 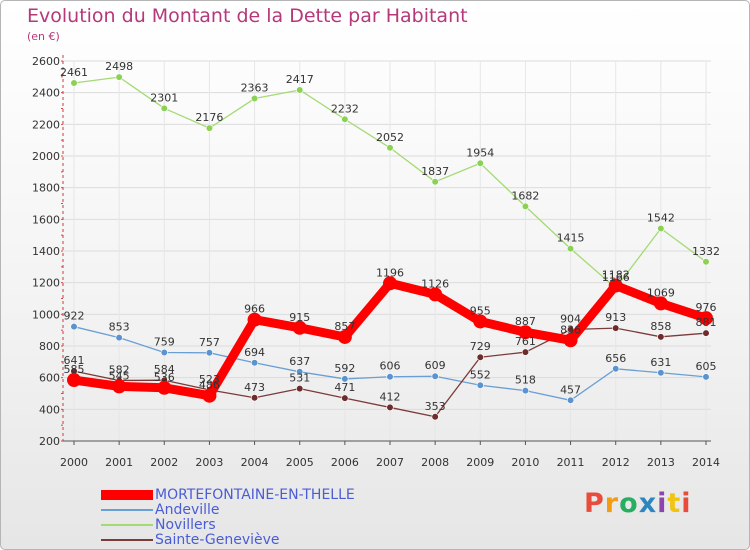 What do you see at coordinates (127, 510) in the screenshot?
I see `legend-swatch-andeville` at bounding box center [127, 510].